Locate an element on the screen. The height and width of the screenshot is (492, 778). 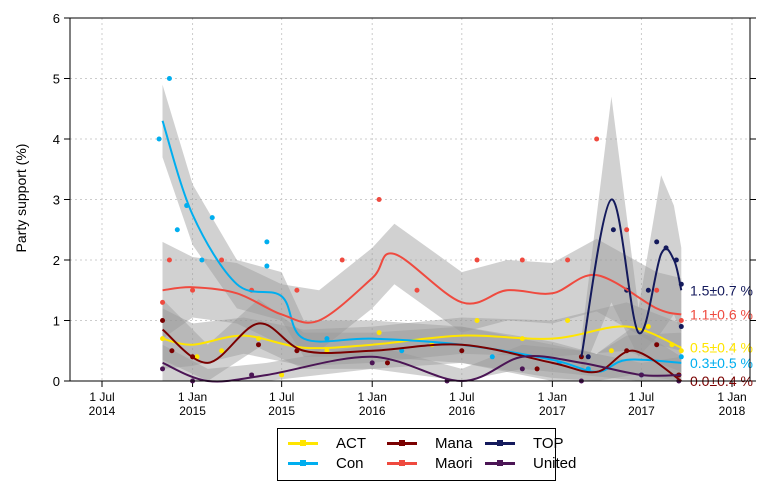
legend-item-united: United is located at coordinates (530, 463).